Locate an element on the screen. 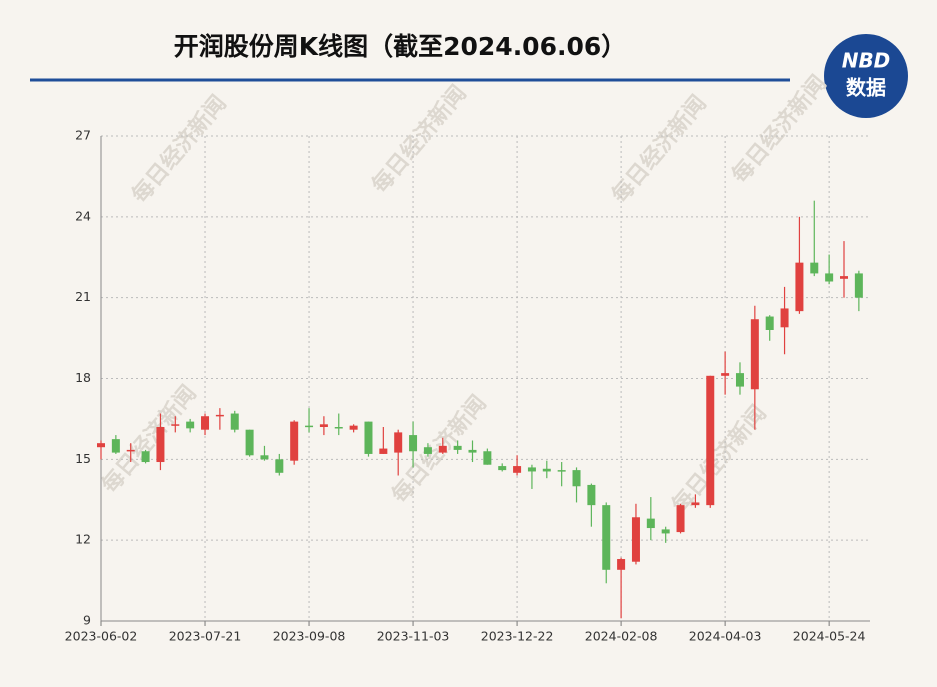 The image size is (937, 687). logo-badge is located at coordinates (866, 76).